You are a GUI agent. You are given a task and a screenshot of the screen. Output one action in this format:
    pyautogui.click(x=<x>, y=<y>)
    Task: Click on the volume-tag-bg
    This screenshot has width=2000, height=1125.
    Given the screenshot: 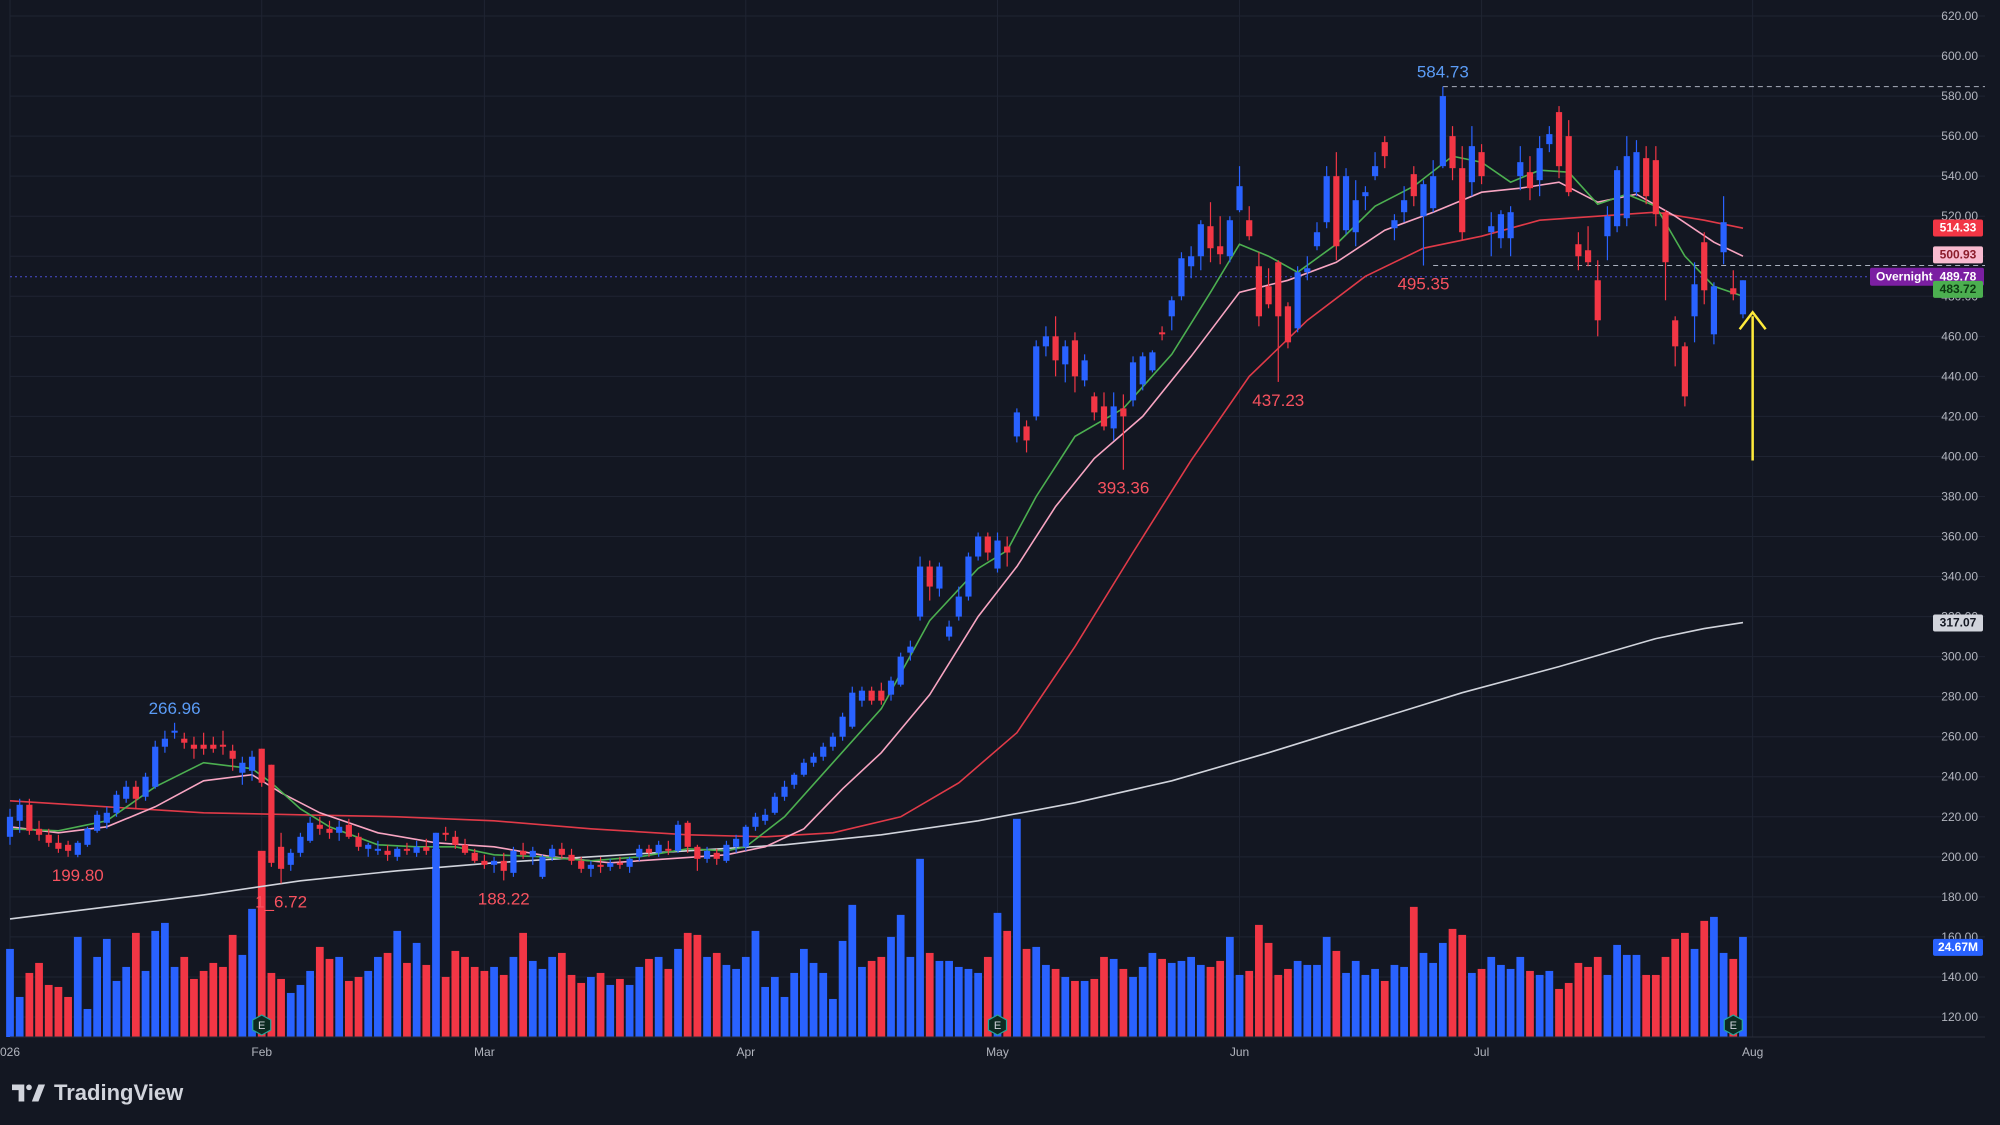 What is the action you would take?
    pyautogui.click(x=1958, y=947)
    